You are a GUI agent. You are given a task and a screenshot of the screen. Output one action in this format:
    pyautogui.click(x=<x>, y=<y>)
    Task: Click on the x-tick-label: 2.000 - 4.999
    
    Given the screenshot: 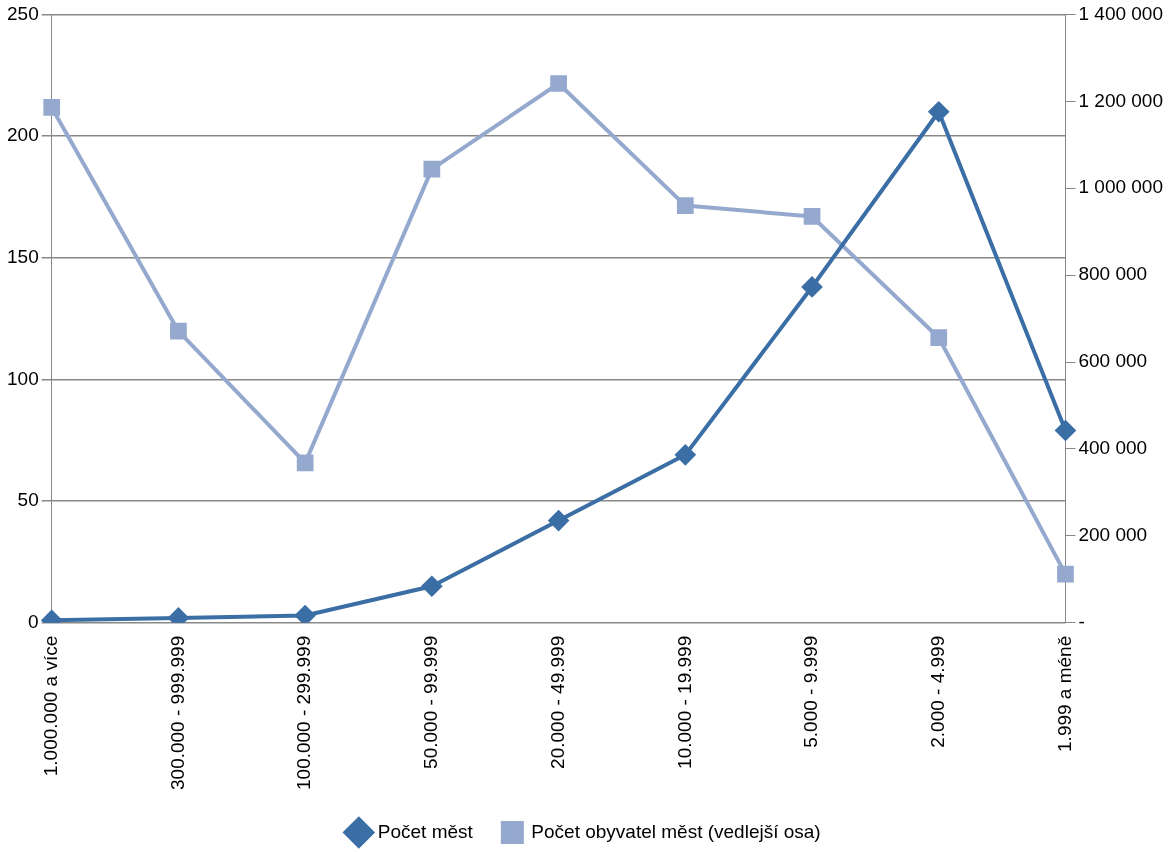 What is the action you would take?
    pyautogui.click(x=937, y=691)
    